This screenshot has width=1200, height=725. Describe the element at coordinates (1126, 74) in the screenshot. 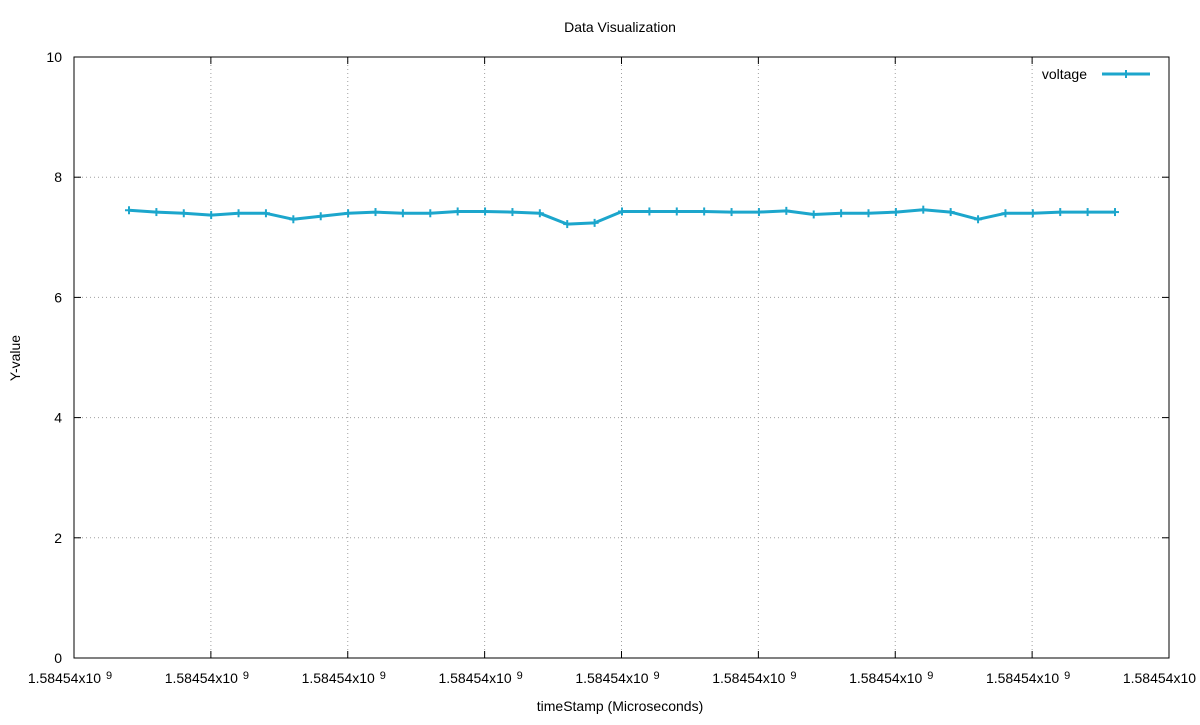

I see `legend-marker` at that location.